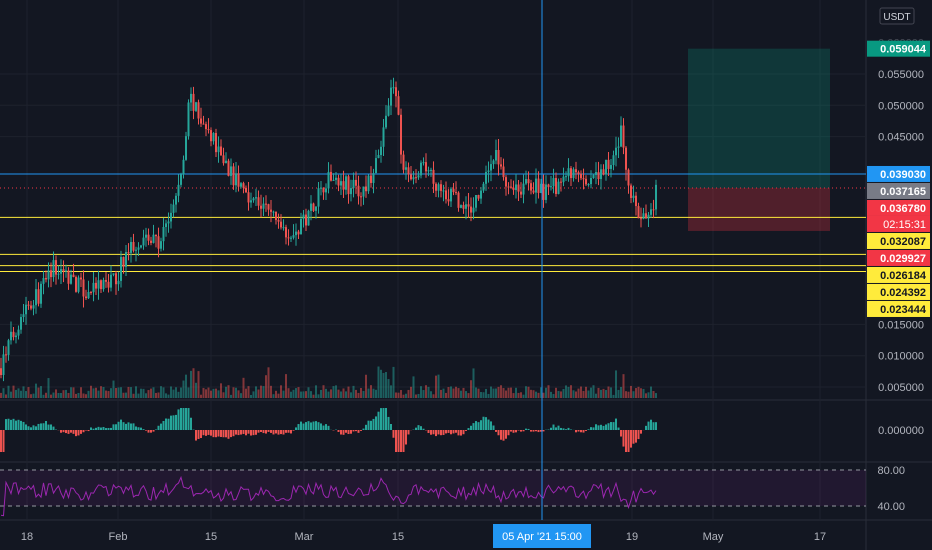 Image resolution: width=932 pixels, height=550 pixels. What do you see at coordinates (328, 496) in the screenshot?
I see `rsi-line` at bounding box center [328, 496].